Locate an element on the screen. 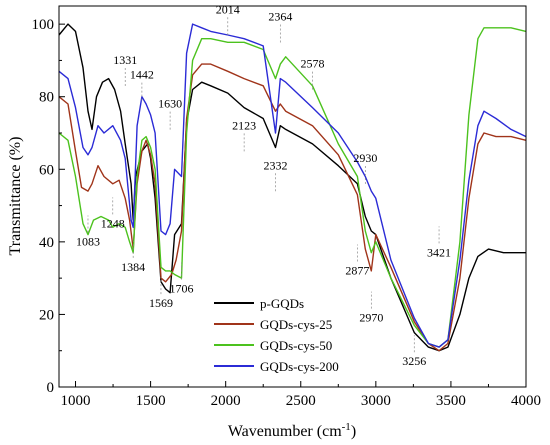 This screenshot has width=550, height=445. peak-label: 2364 is located at coordinates (280, 17).